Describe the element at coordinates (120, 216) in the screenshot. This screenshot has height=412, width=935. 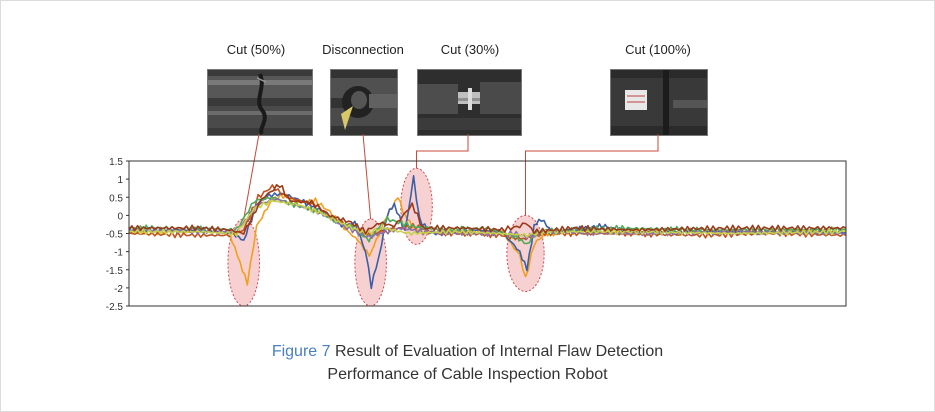
I see `y-tick-label: 0` at that location.